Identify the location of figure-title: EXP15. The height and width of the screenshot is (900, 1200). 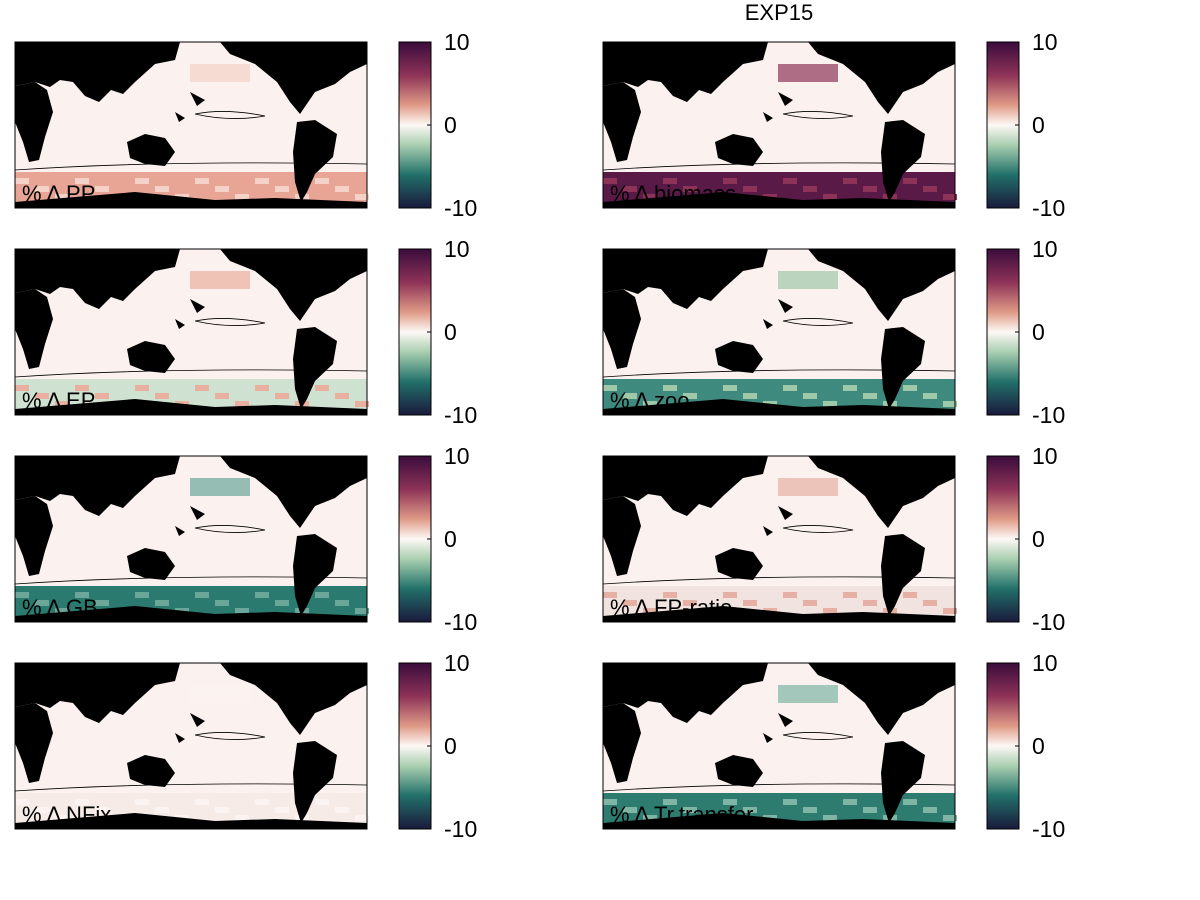
(779, 12).